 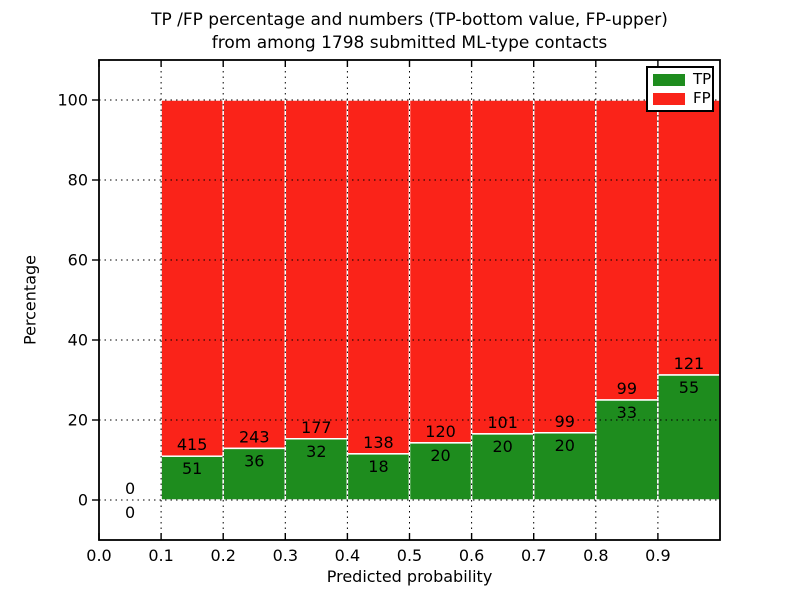 What do you see at coordinates (533, 555) in the screenshot?
I see `x-tick-label-0.7: 0.7` at bounding box center [533, 555].